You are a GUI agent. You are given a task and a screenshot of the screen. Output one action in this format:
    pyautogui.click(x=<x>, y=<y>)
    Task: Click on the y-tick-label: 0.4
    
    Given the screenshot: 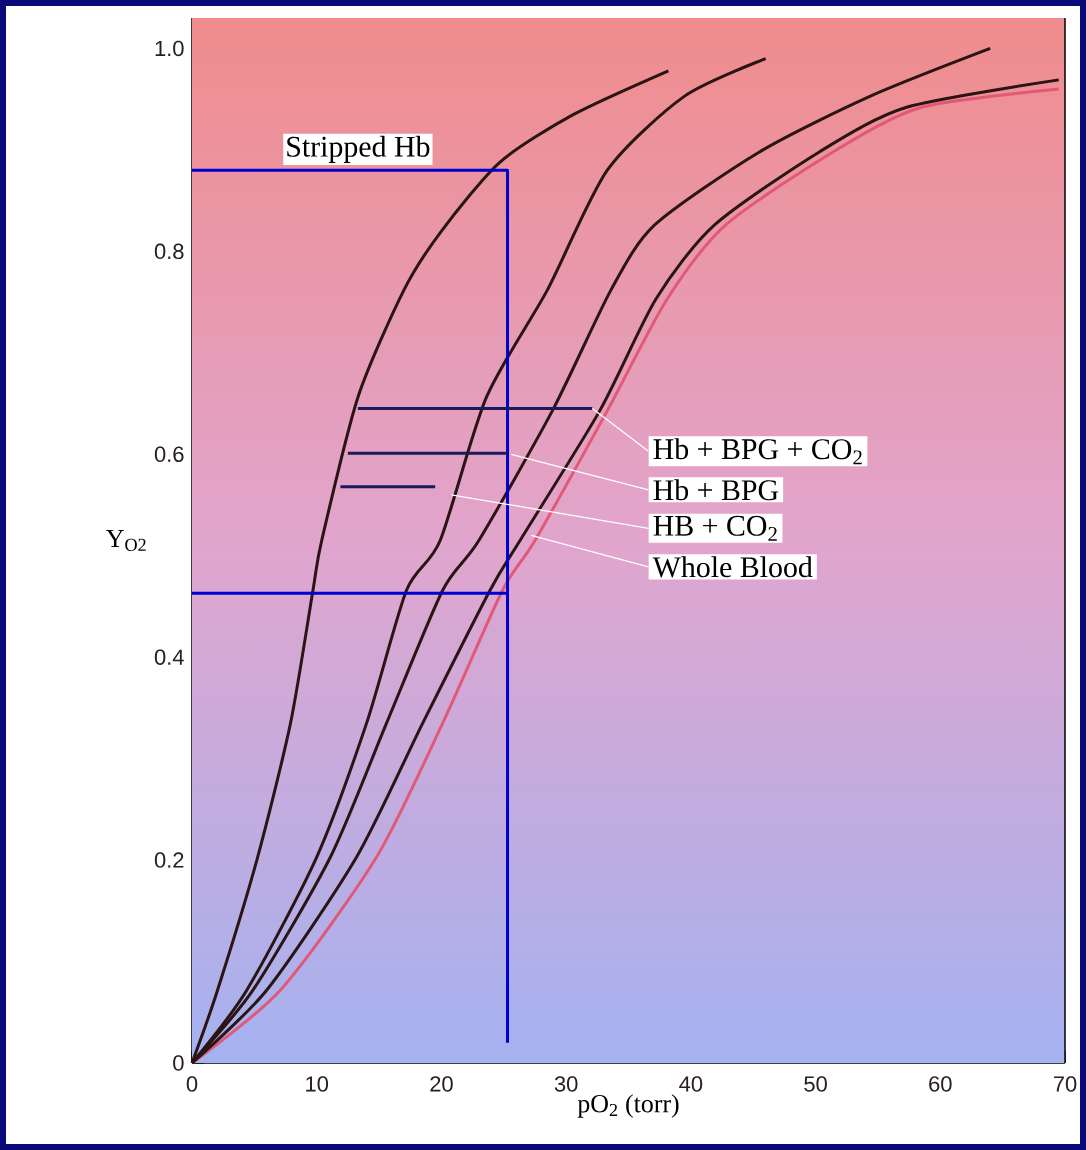 What is the action you would take?
    pyautogui.click(x=169, y=657)
    